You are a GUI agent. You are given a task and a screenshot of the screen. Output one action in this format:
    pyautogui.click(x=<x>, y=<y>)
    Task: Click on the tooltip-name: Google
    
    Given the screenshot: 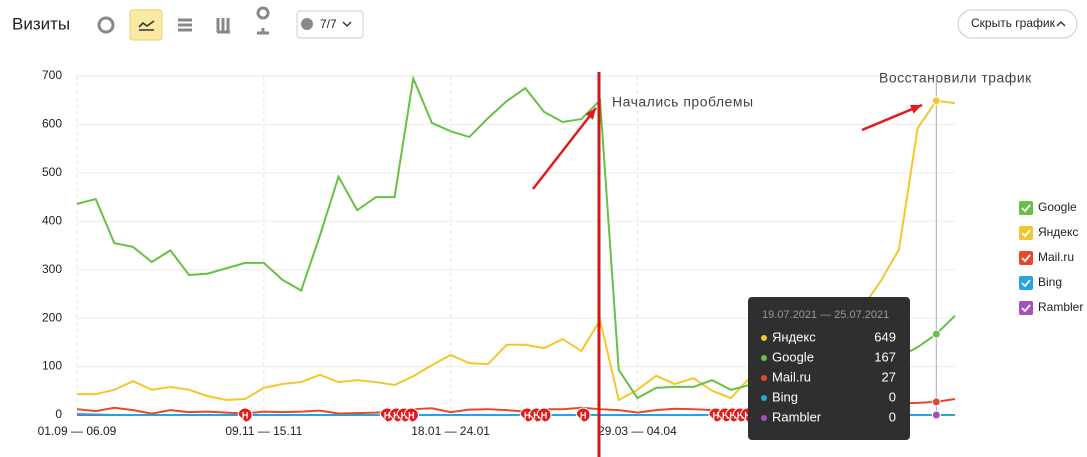 What is the action you would take?
    pyautogui.click(x=793, y=356)
    